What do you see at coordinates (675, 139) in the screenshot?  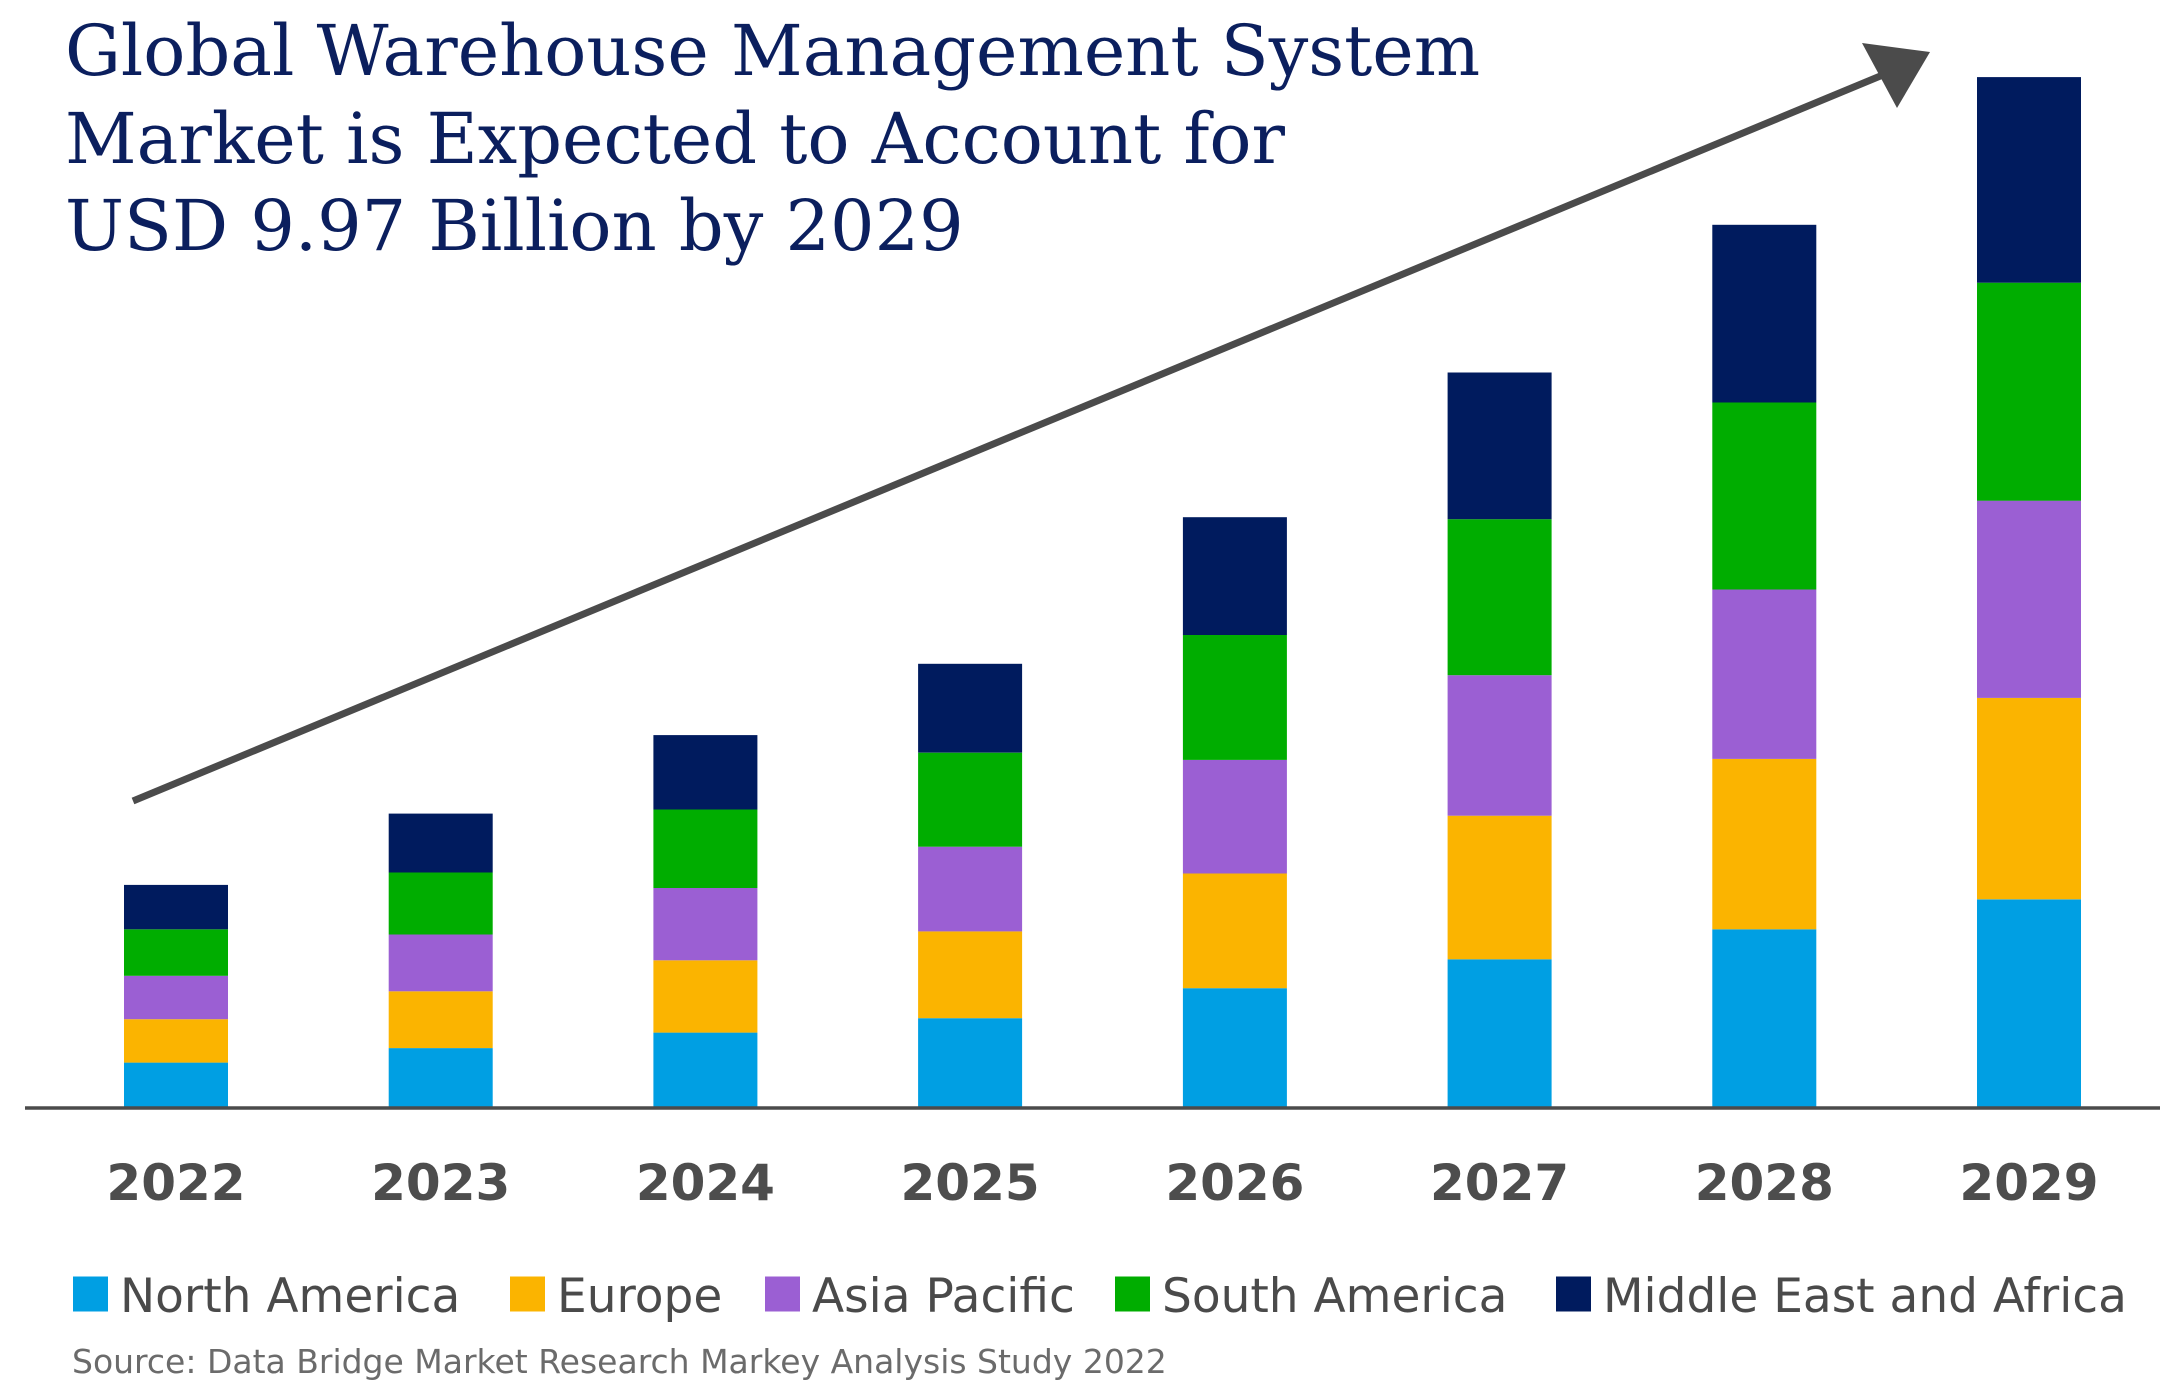 I see `chart-title-line-2: Market is Expected to Account for` at bounding box center [675, 139].